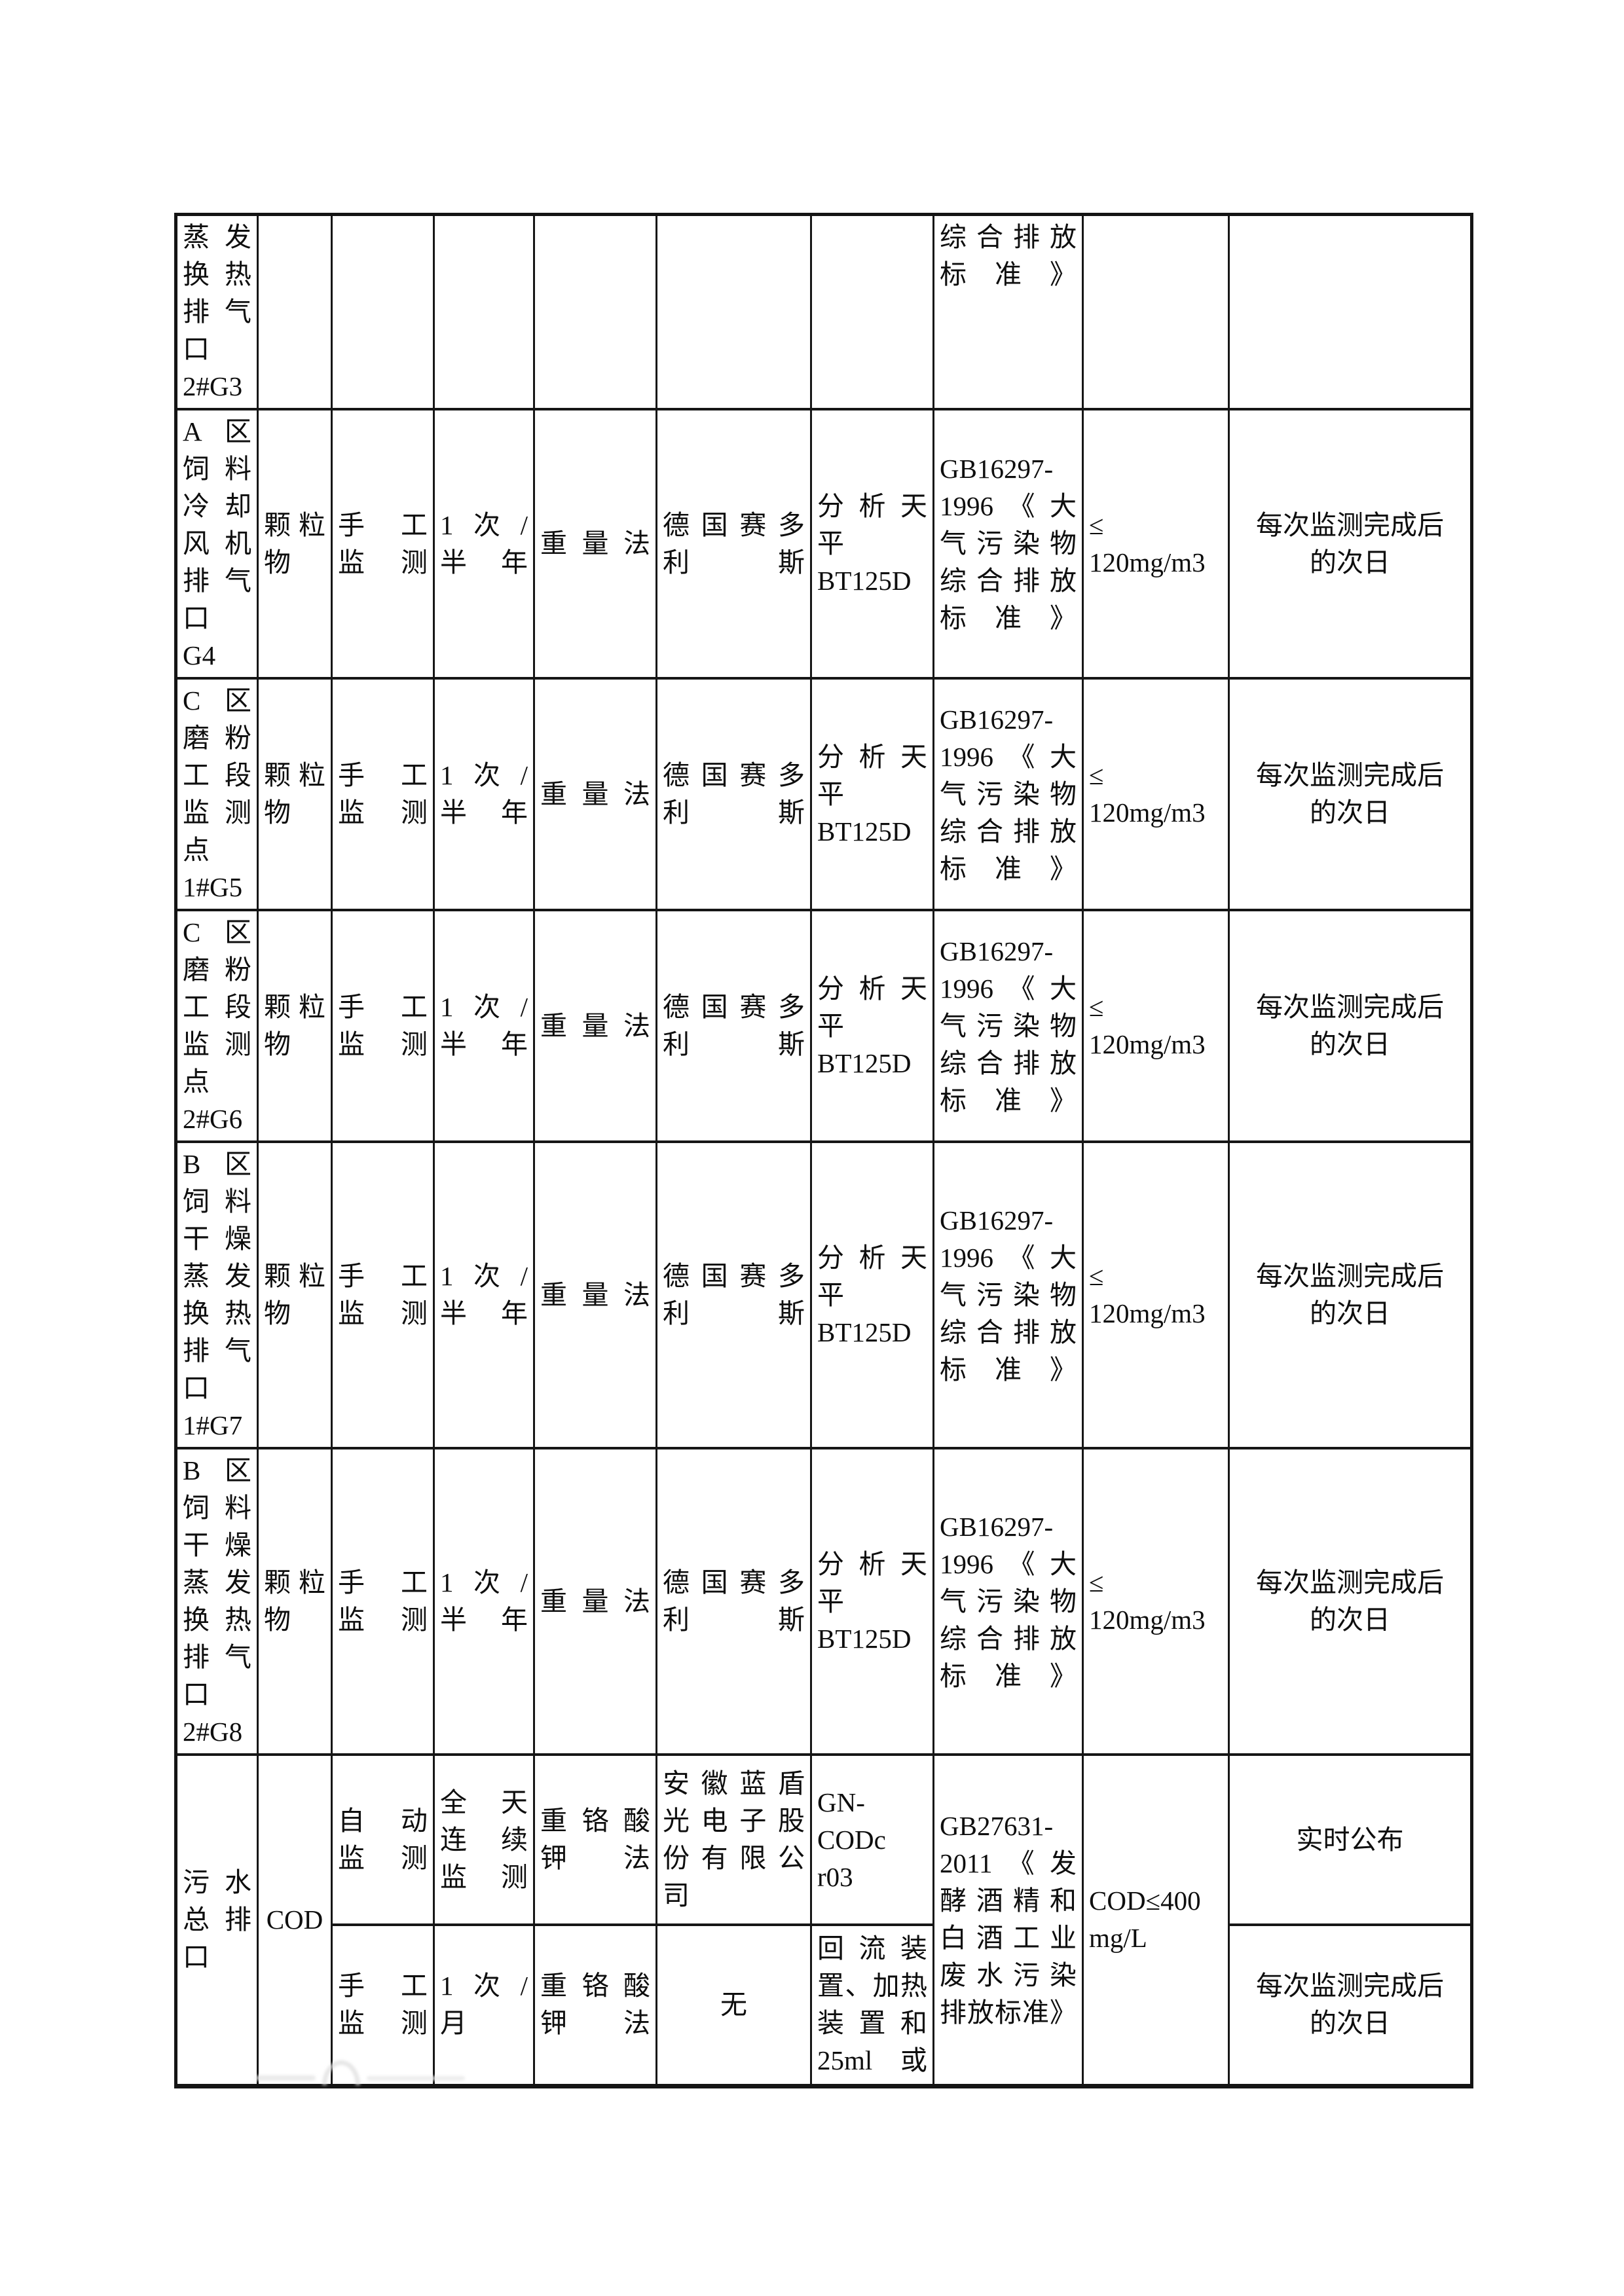 Image resolution: width=1624 pixels, height=2296 pixels. What do you see at coordinates (217, 1920) in the screenshot?
I see `cell-monitoring-point: 污水 总排 口` at bounding box center [217, 1920].